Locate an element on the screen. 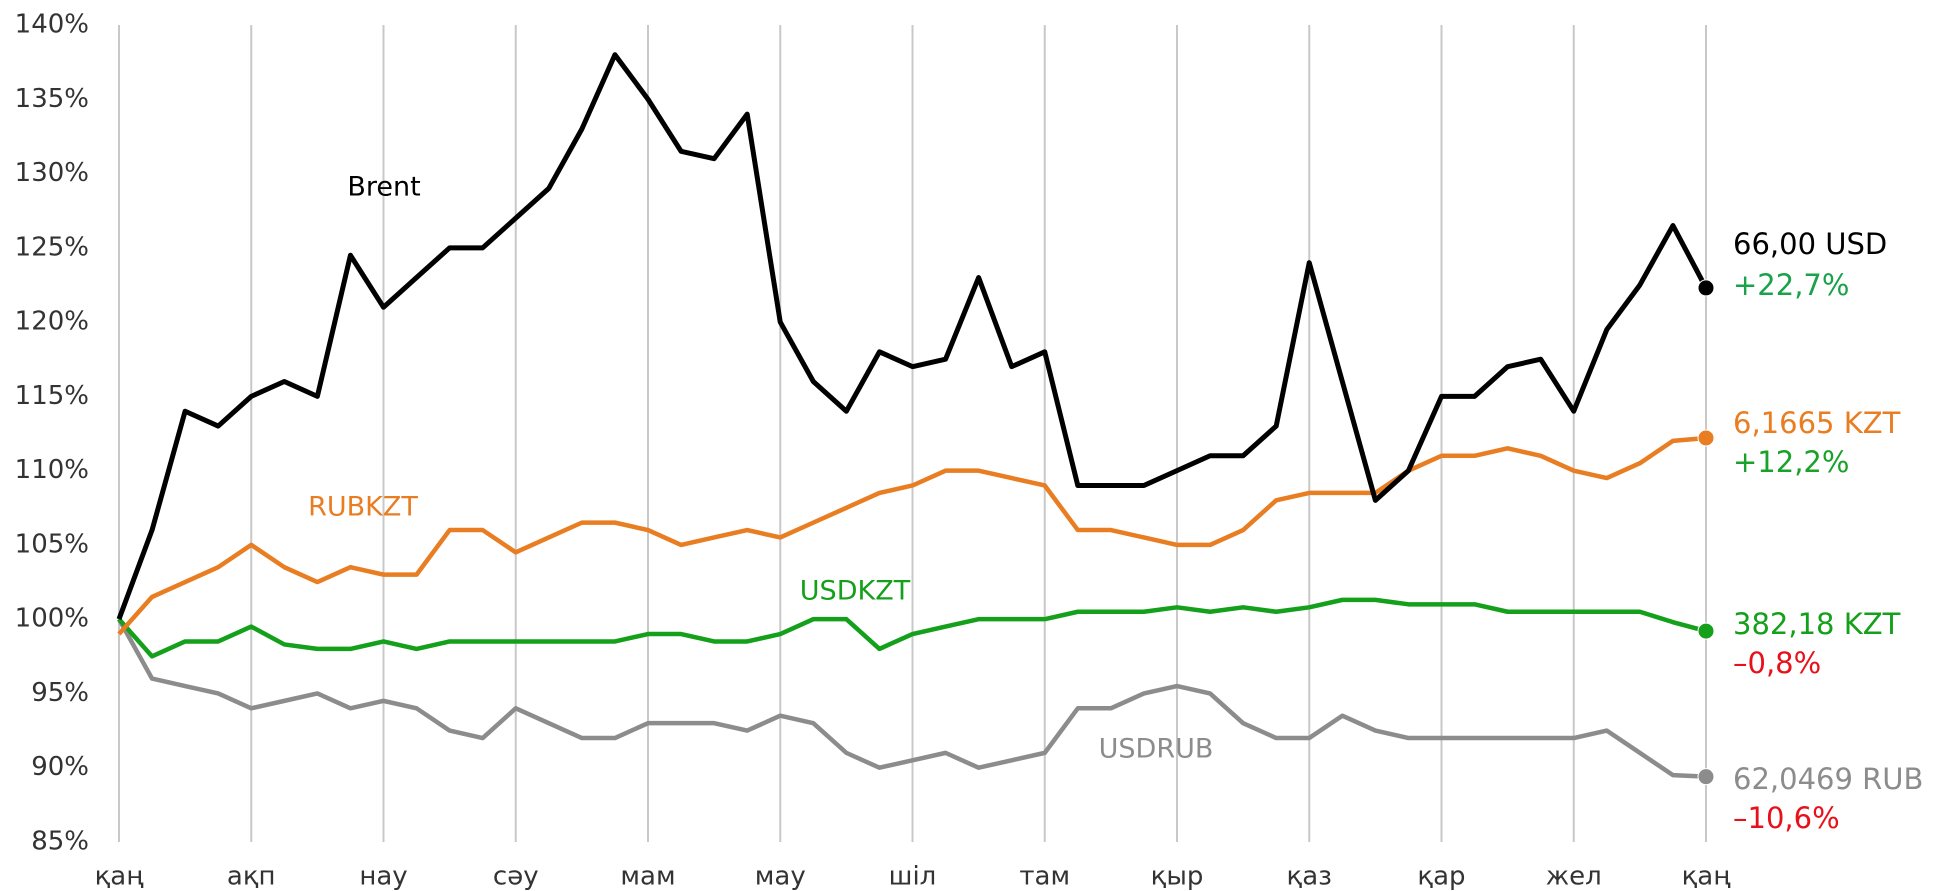  x-tick-label: жел is located at coordinates (1574, 876).